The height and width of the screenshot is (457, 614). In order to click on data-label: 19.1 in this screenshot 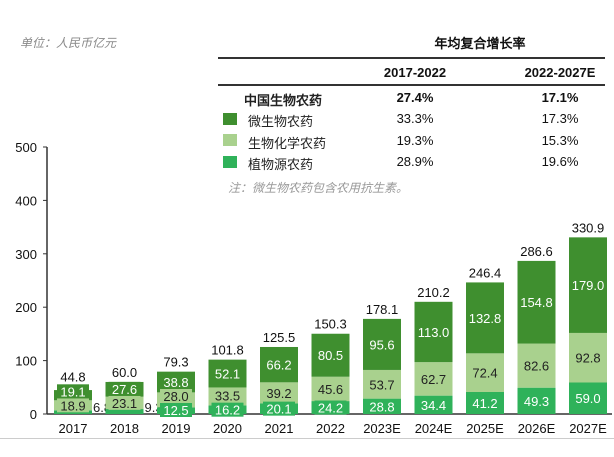, I will do `click(72, 391)`.